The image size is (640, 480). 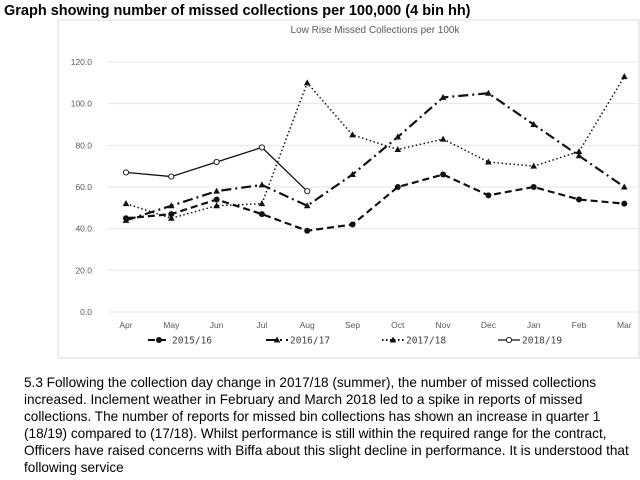 What do you see at coordinates (82, 62) in the screenshot?
I see `y-tick-label: 120.0` at bounding box center [82, 62].